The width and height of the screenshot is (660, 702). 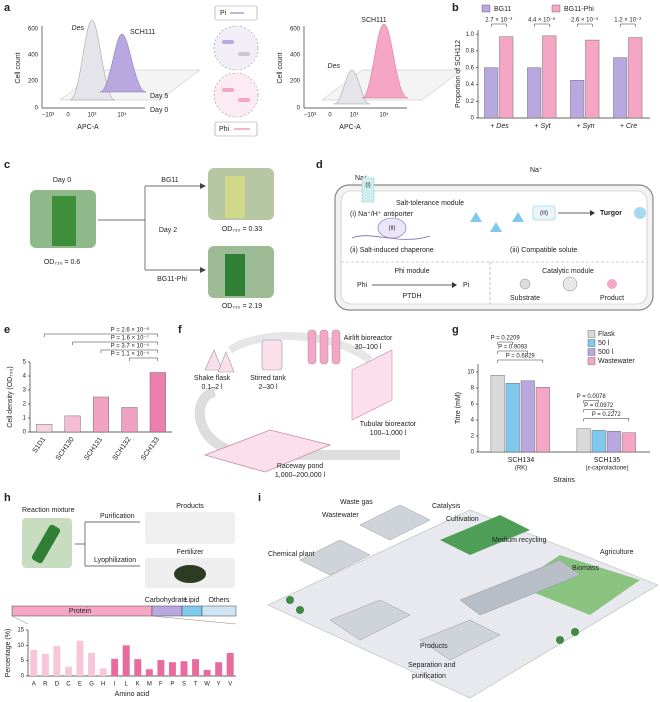 I want to click on panel-letter: a, so click(x=7, y=8).